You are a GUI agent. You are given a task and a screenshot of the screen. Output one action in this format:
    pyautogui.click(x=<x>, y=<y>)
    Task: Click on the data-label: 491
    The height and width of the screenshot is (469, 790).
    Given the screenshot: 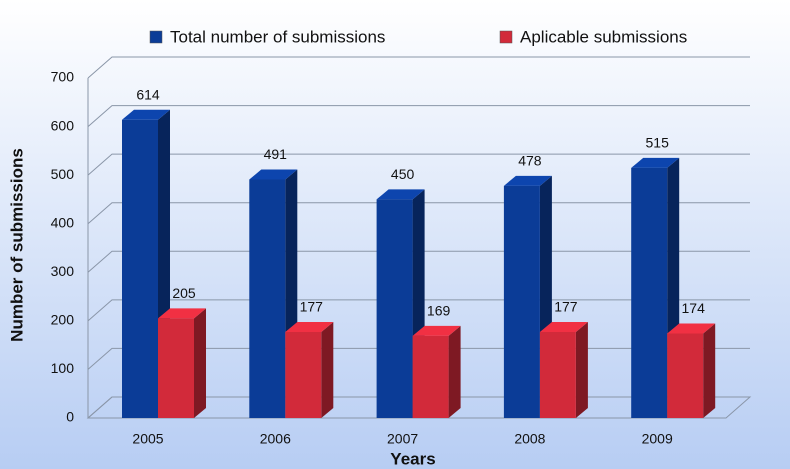 What is the action you would take?
    pyautogui.click(x=276, y=154)
    